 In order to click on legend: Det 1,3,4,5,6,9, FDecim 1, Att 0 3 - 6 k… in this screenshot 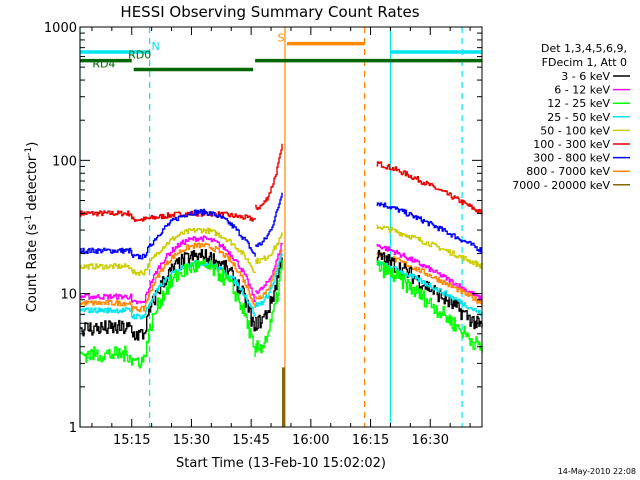, I will do `click(571, 117)`.